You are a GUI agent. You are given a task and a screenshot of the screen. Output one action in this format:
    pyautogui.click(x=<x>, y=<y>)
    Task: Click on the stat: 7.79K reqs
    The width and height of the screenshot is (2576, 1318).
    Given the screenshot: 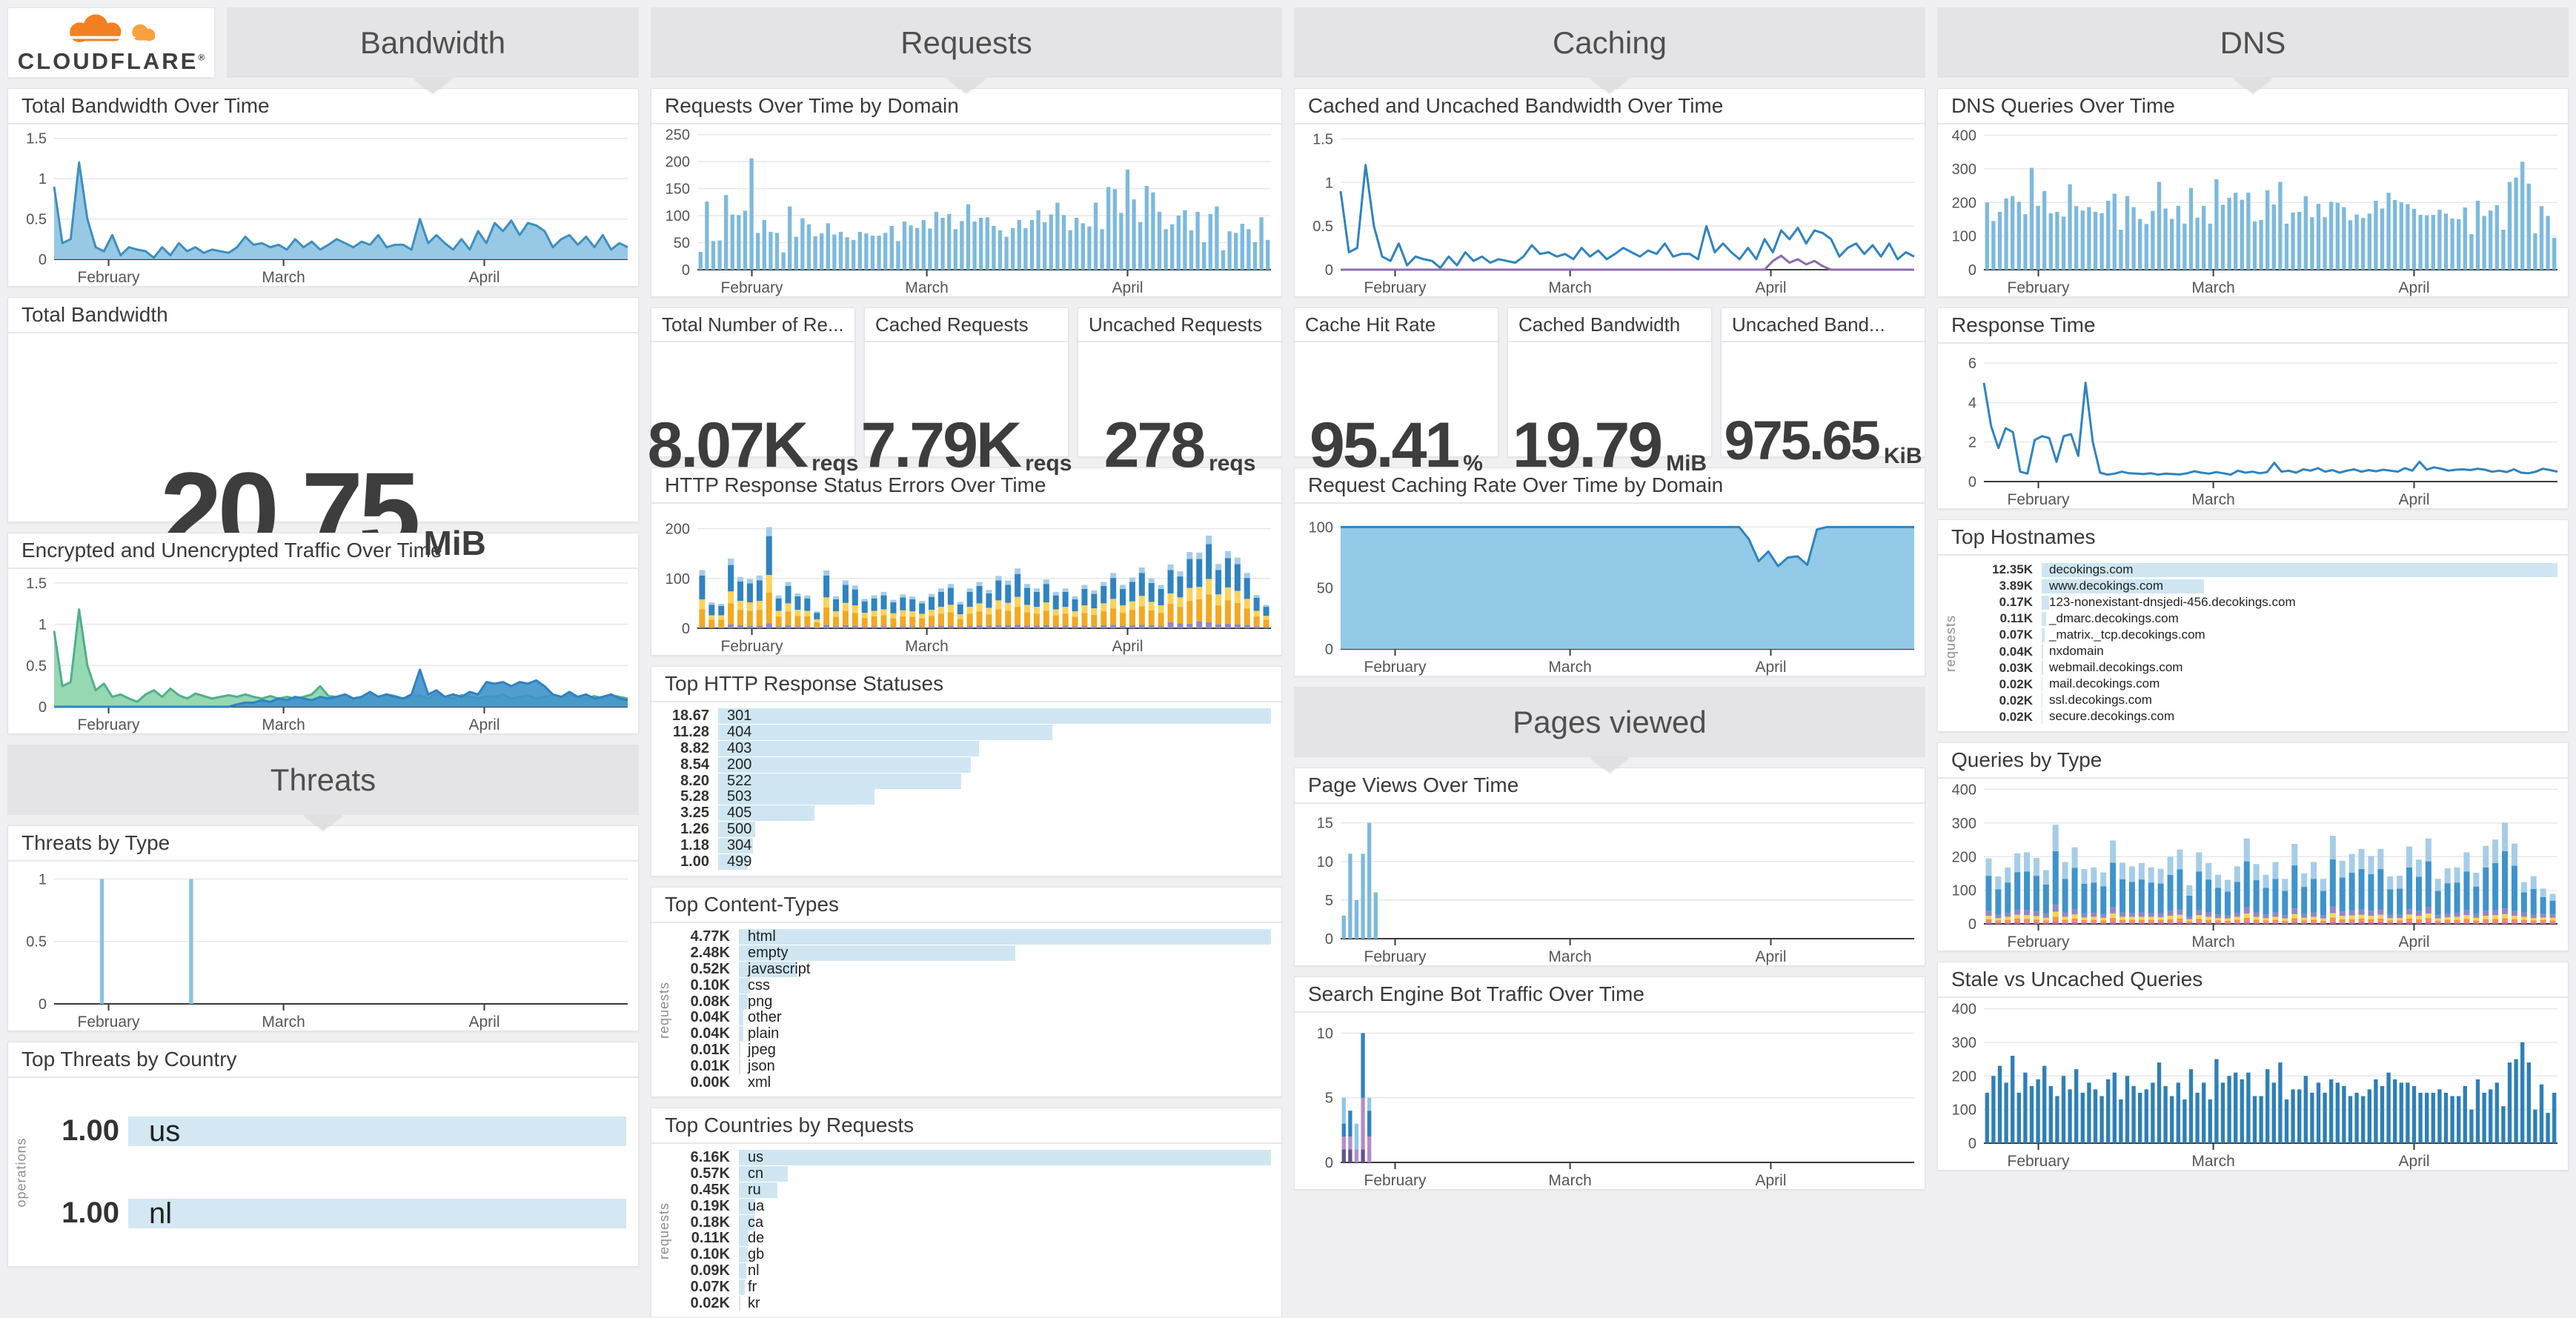 What is the action you would take?
    pyautogui.click(x=966, y=409)
    